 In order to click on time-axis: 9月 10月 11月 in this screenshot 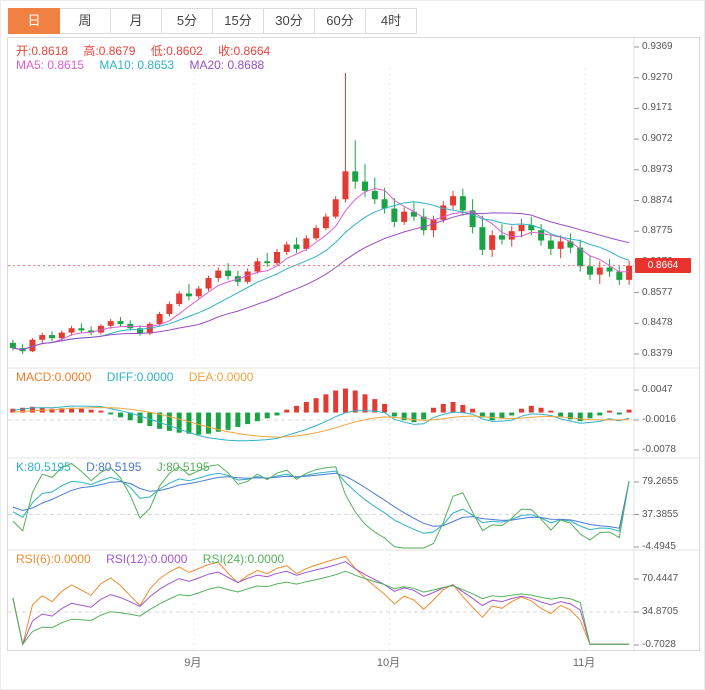, I will do `click(353, 662)`.